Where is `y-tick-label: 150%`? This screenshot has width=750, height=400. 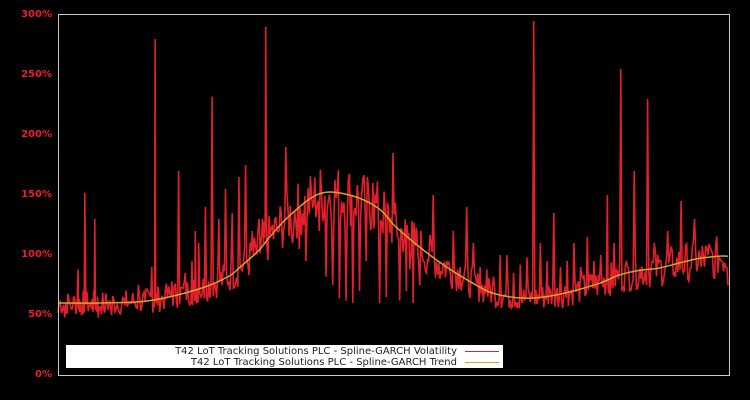
y-tick-label: 150% is located at coordinates (36, 194).